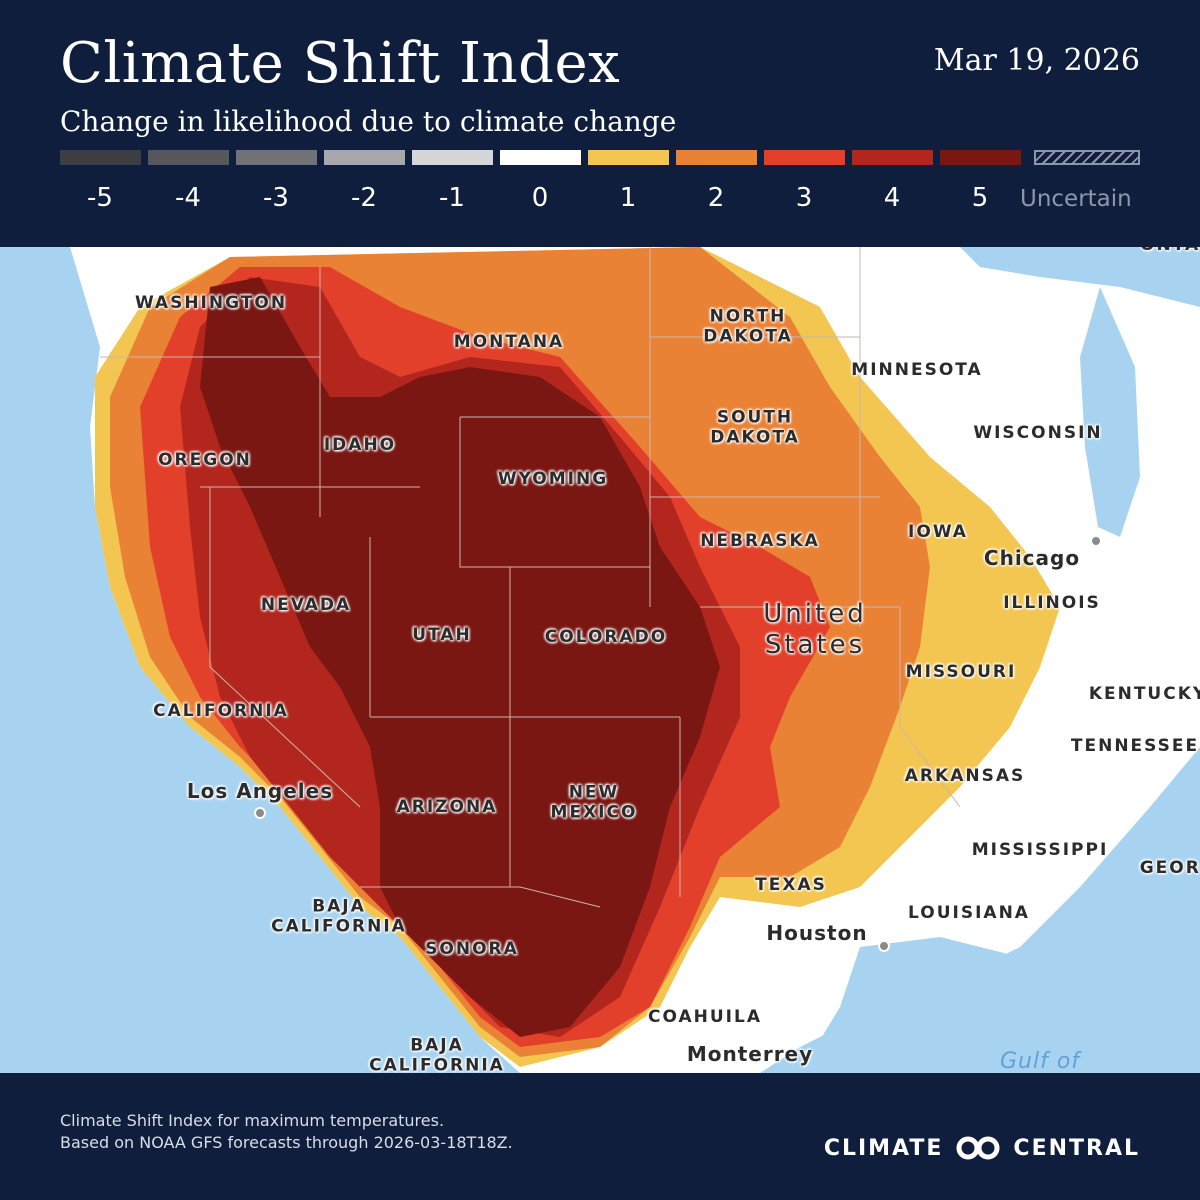 This screenshot has height=1200, width=1200. What do you see at coordinates (817, 933) in the screenshot?
I see `city-label-houston: Houston` at bounding box center [817, 933].